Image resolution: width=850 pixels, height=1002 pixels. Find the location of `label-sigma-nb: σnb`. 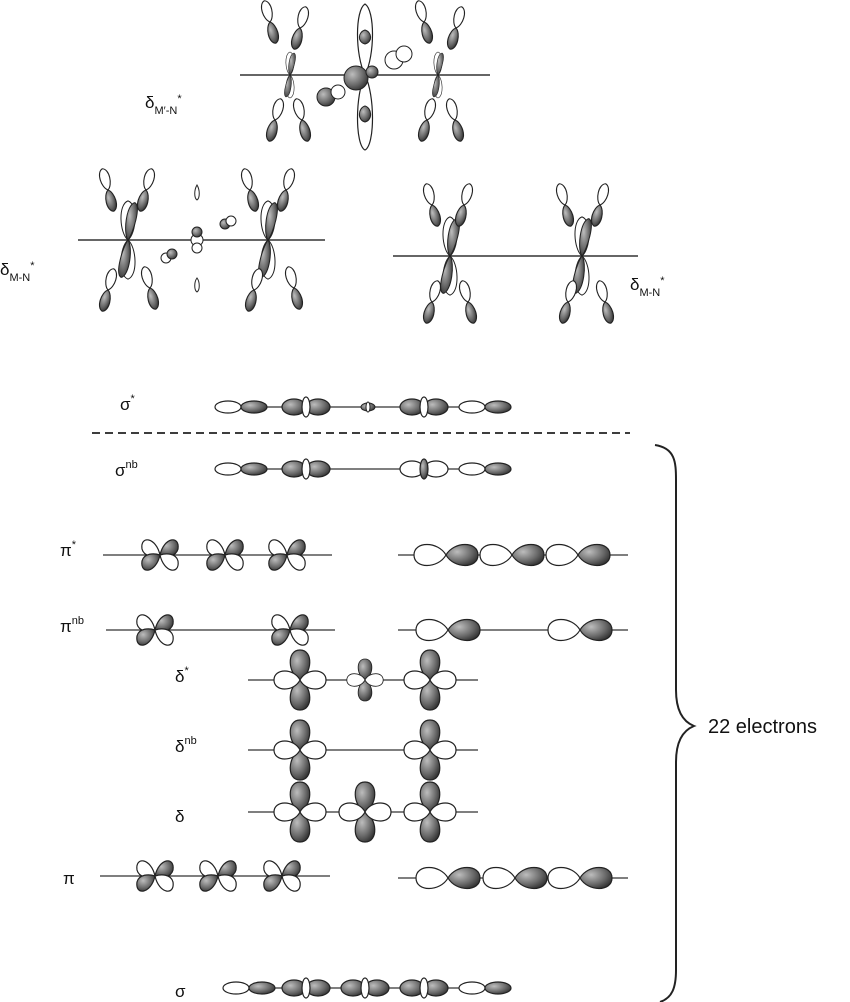

label-sigma-nb: σnb is located at coordinates (126, 469).